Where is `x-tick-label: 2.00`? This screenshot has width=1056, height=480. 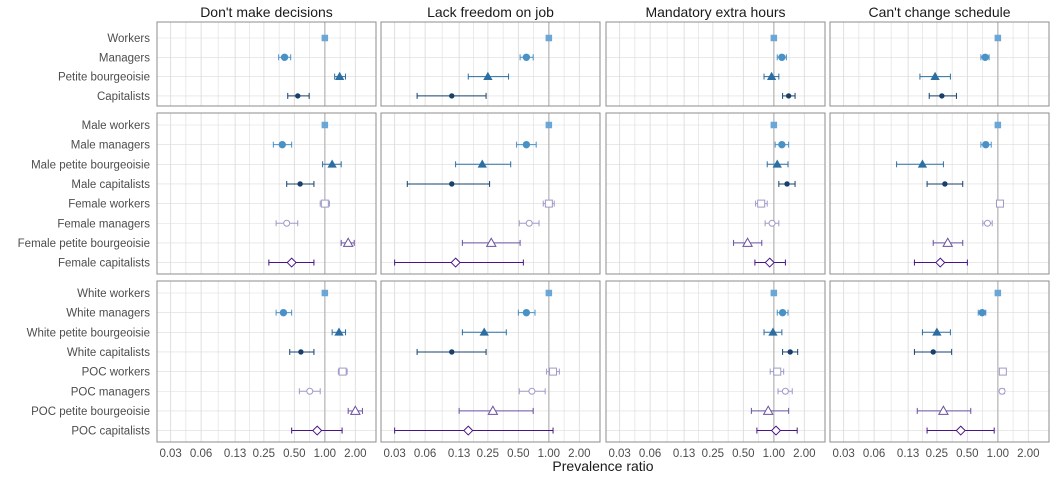 x-tick-label: 2.00 is located at coordinates (355, 454).